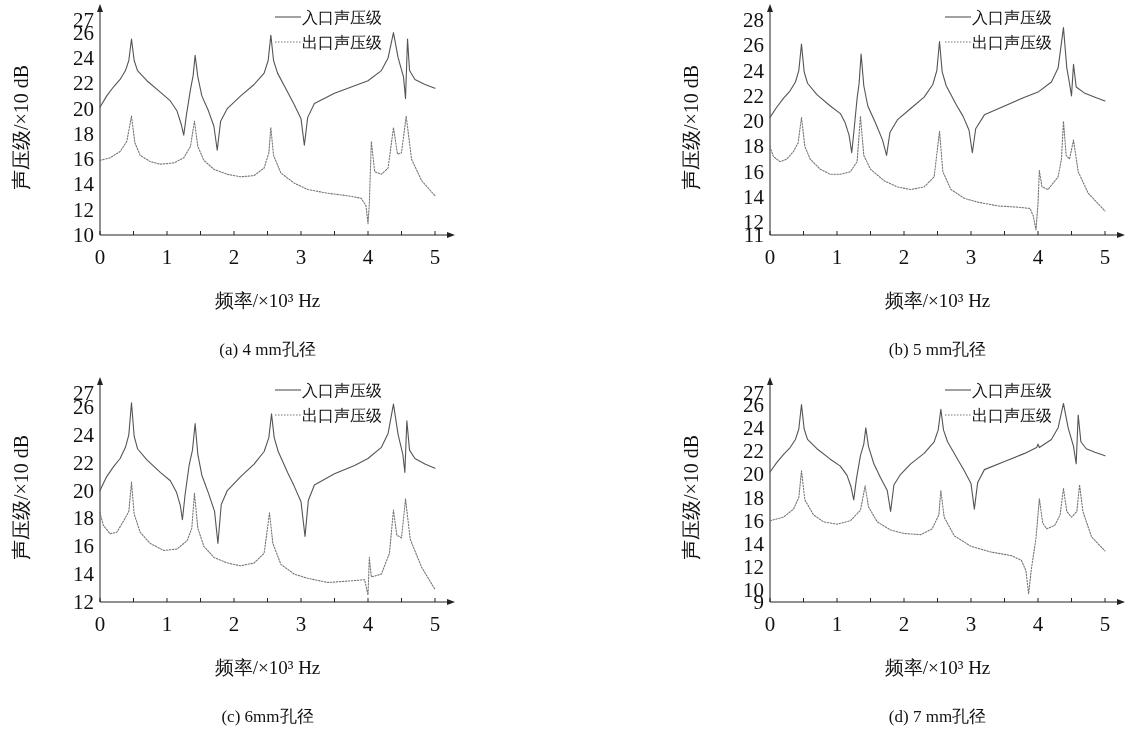 This screenshot has width=1140, height=740. Describe the element at coordinates (83, 235) in the screenshot. I see `y-tick-label: 10` at that location.